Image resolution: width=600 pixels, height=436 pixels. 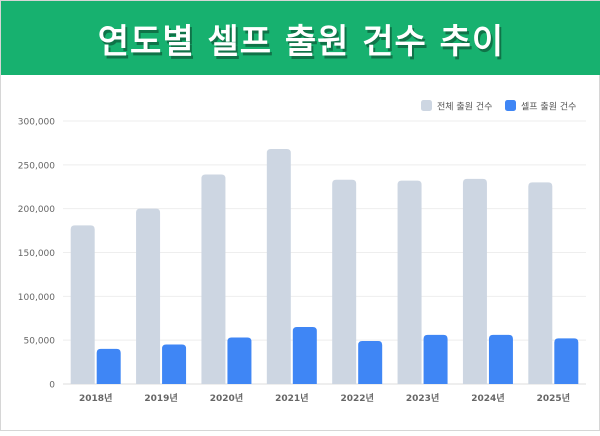 I want to click on legend-label: 전체 출원 건수, so click(x=464, y=107).